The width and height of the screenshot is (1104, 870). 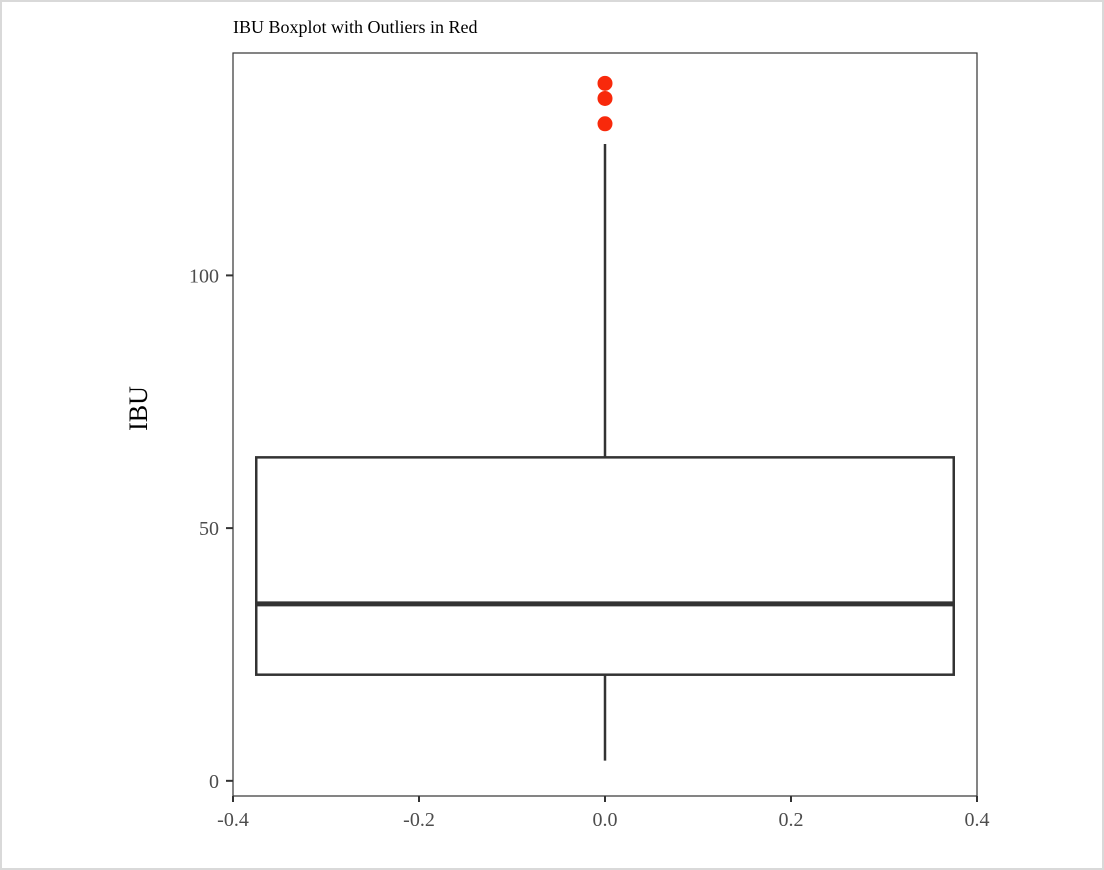 I want to click on chart-title: IBU Boxplot with Outliers in Red, so click(x=355, y=27).